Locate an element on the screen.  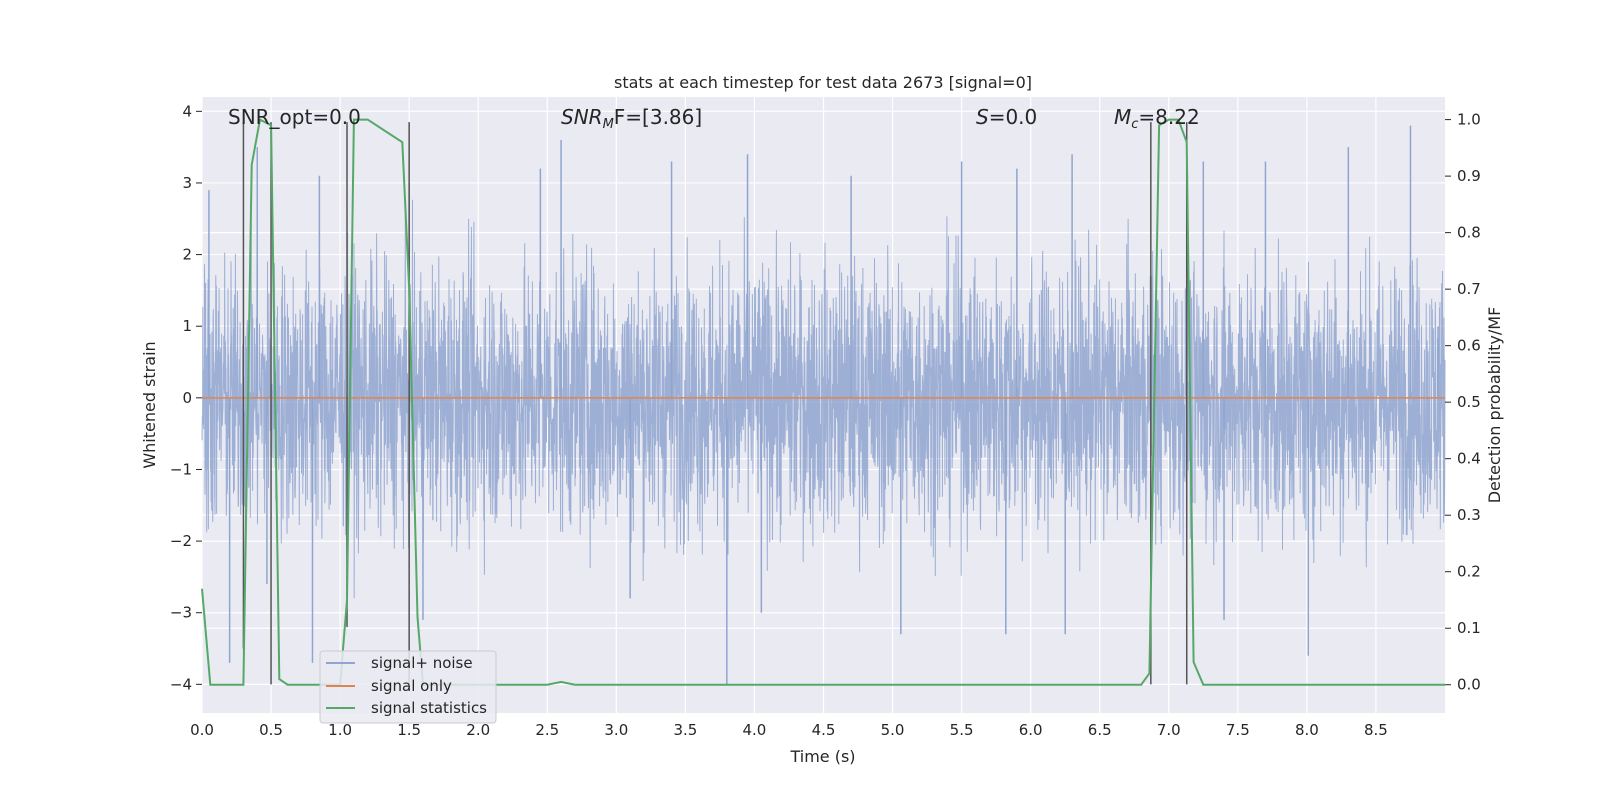
y2-tick-label: 0.1 is located at coordinates (1469, 628).